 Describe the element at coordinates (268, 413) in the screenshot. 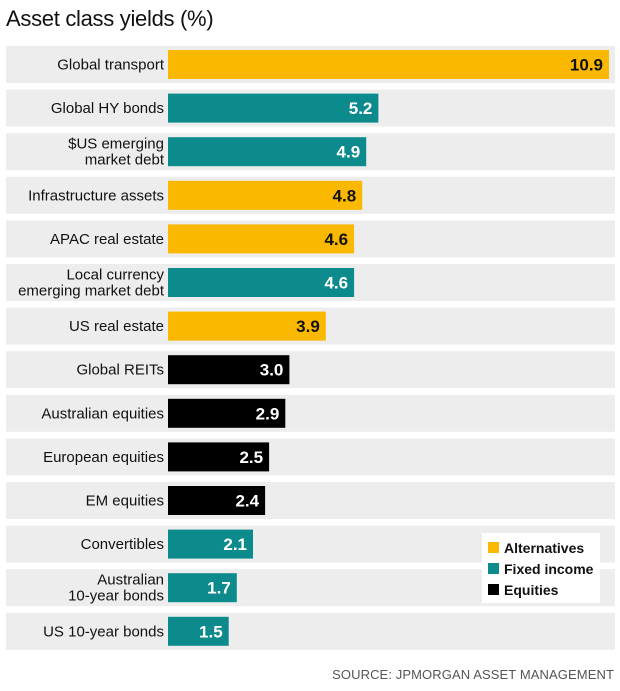

I see `value-label: 2.9` at that location.